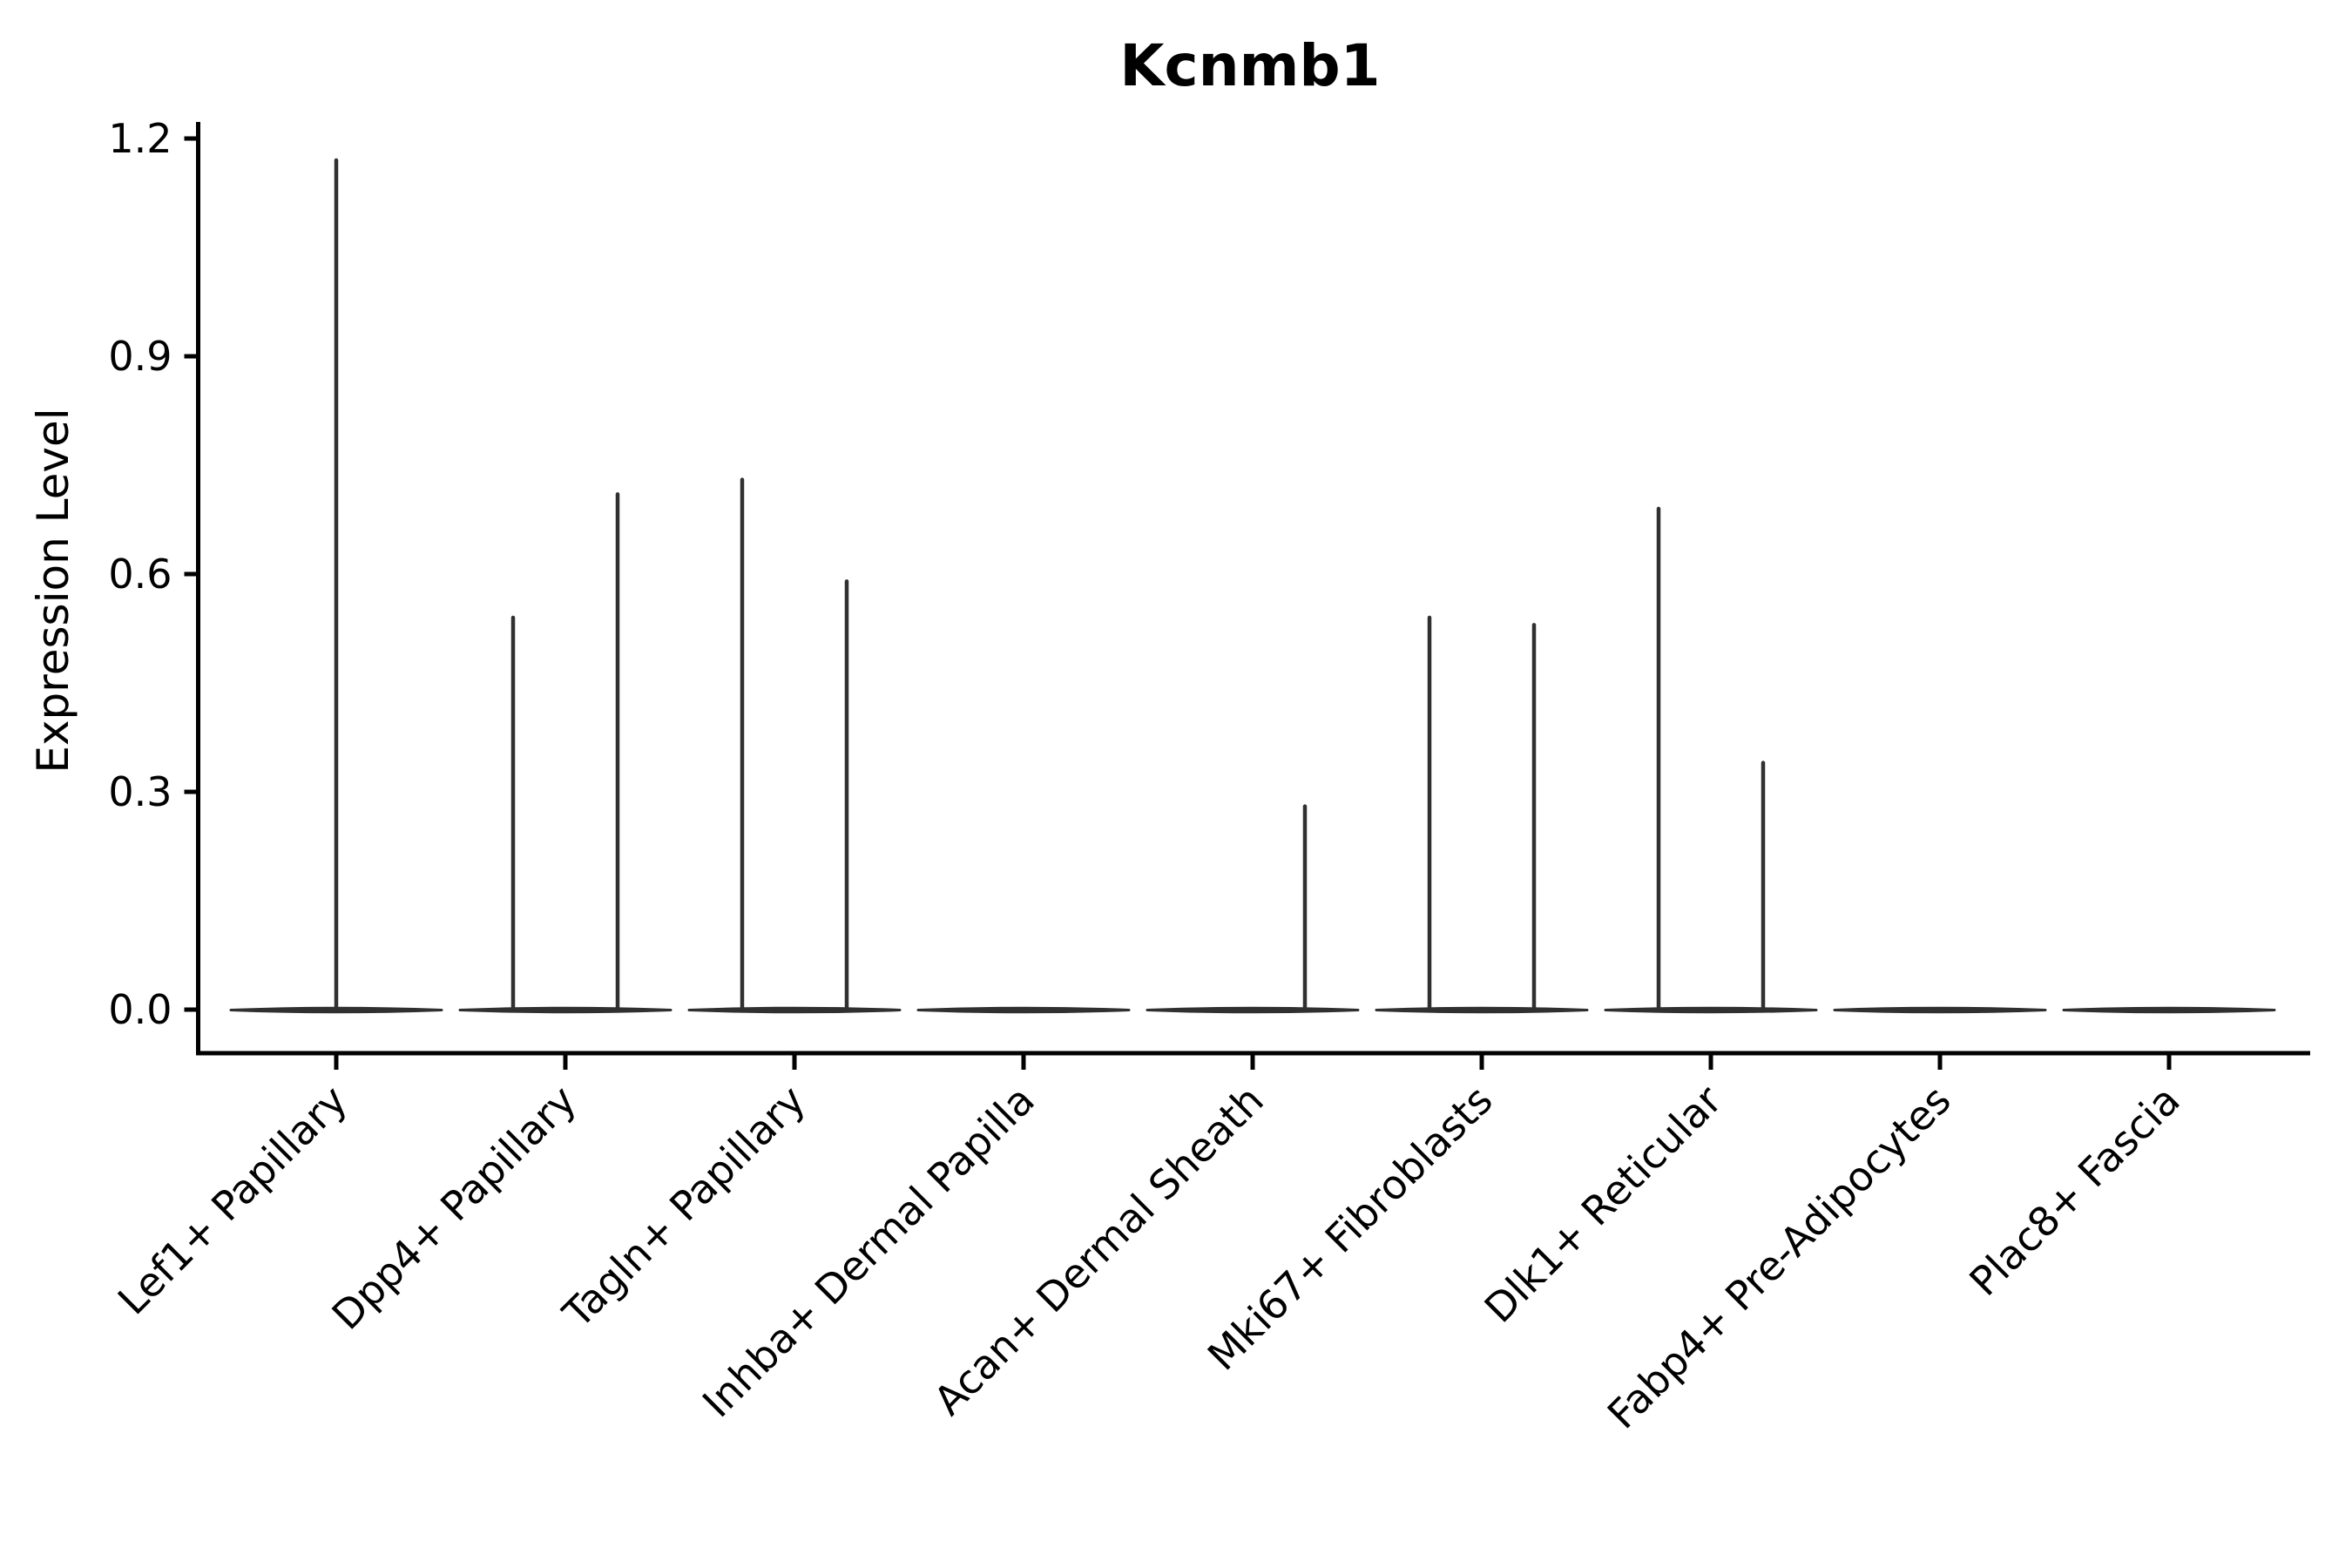 The image size is (2352, 1568). I want to click on y-axis-label: Expression Level, so click(53, 590).